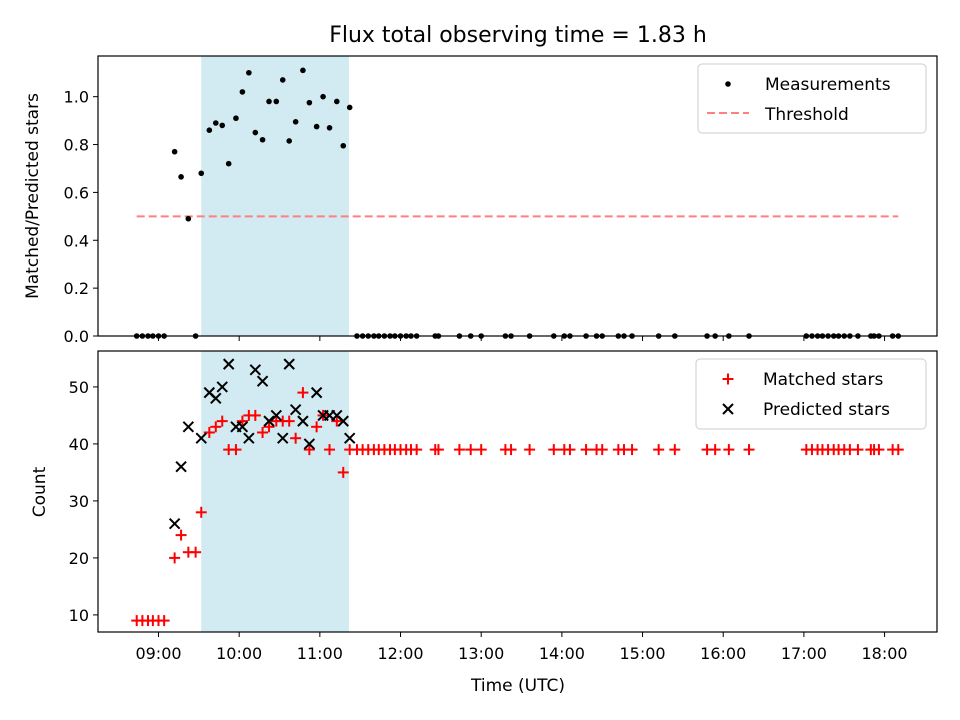 The image size is (960, 720). What do you see at coordinates (823, 380) in the screenshot?
I see `legend-matched-label: Matched stars` at bounding box center [823, 380].